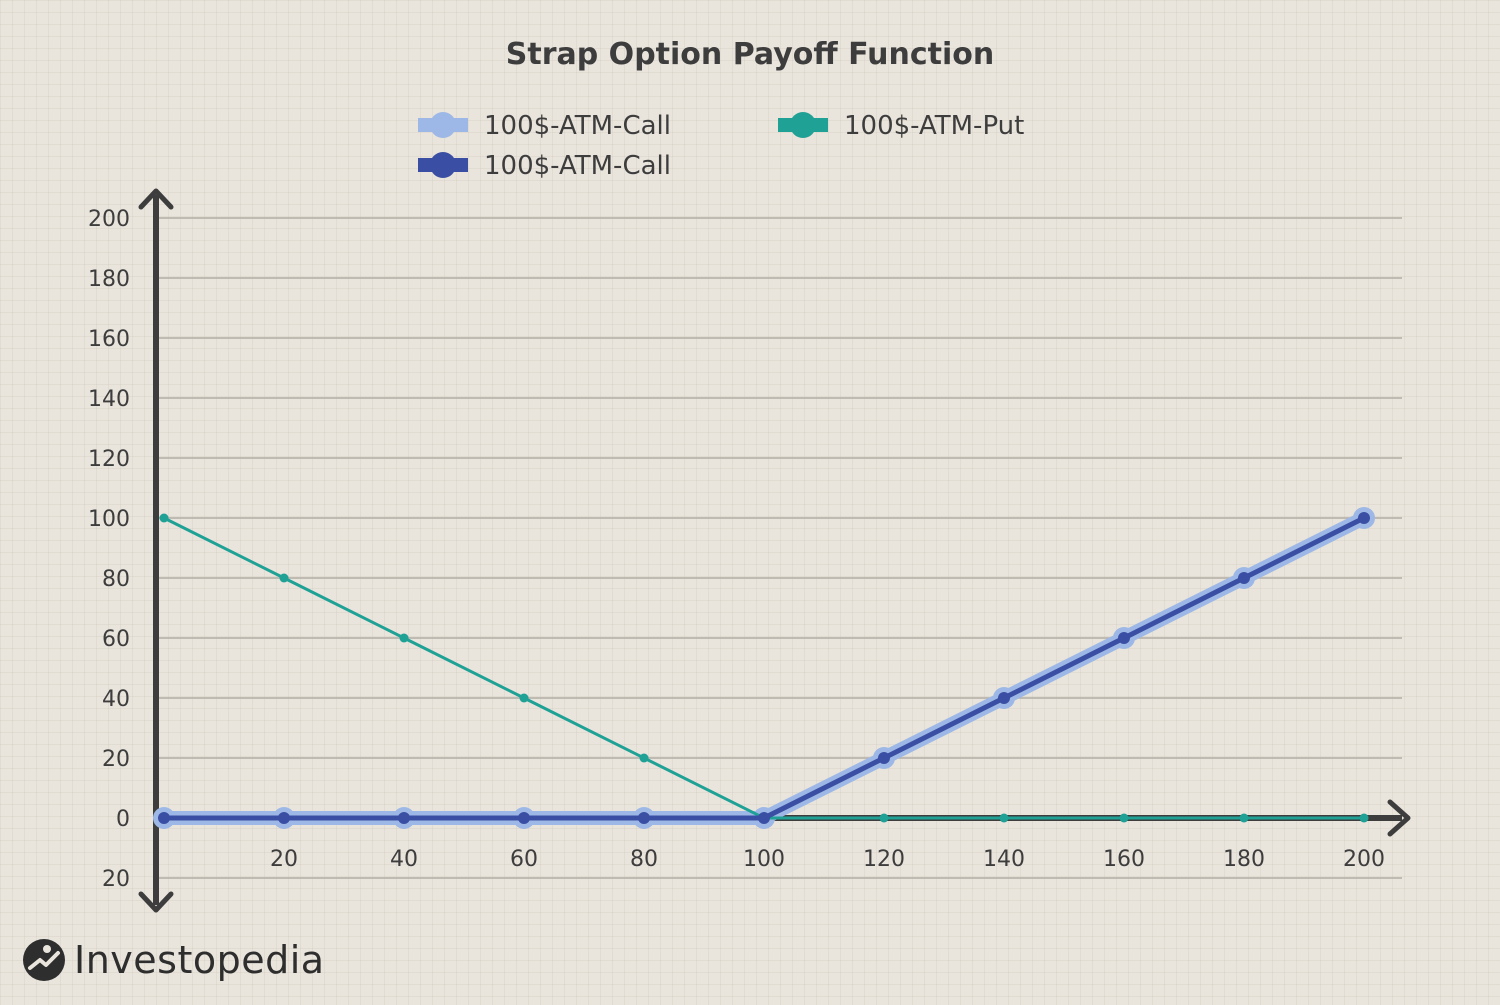  What do you see at coordinates (577, 126) in the screenshot?
I see `legend-label-call-light: 100$-ATM-Call` at bounding box center [577, 126].